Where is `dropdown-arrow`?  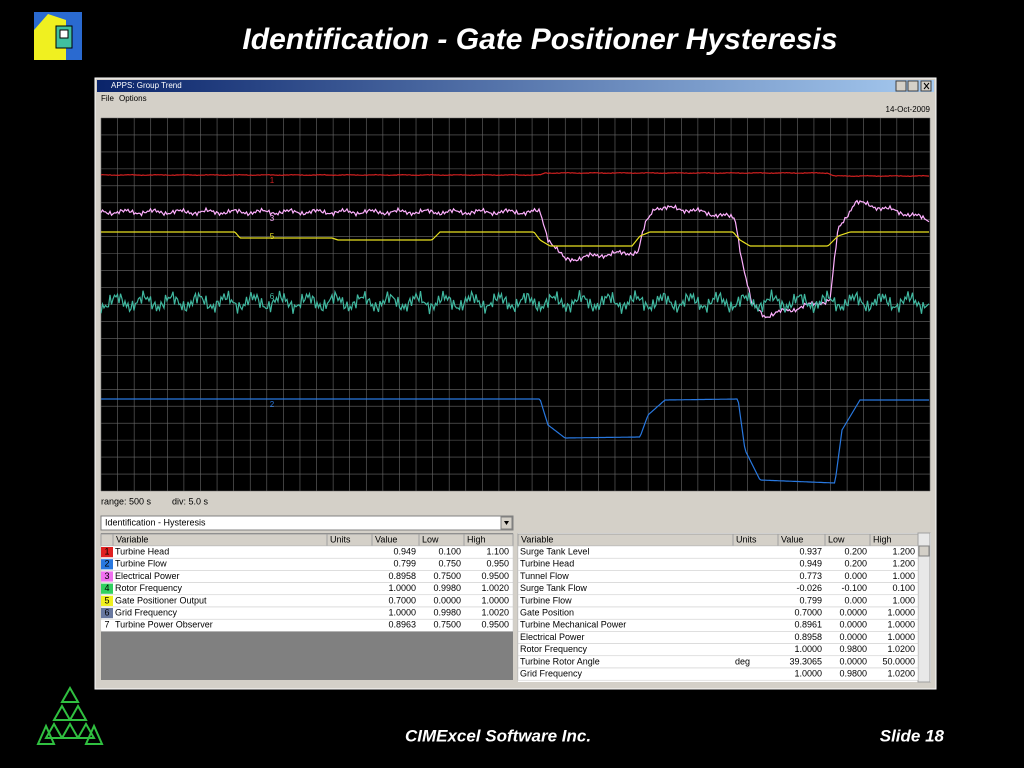
dropdown-arrow is located at coordinates (506, 523).